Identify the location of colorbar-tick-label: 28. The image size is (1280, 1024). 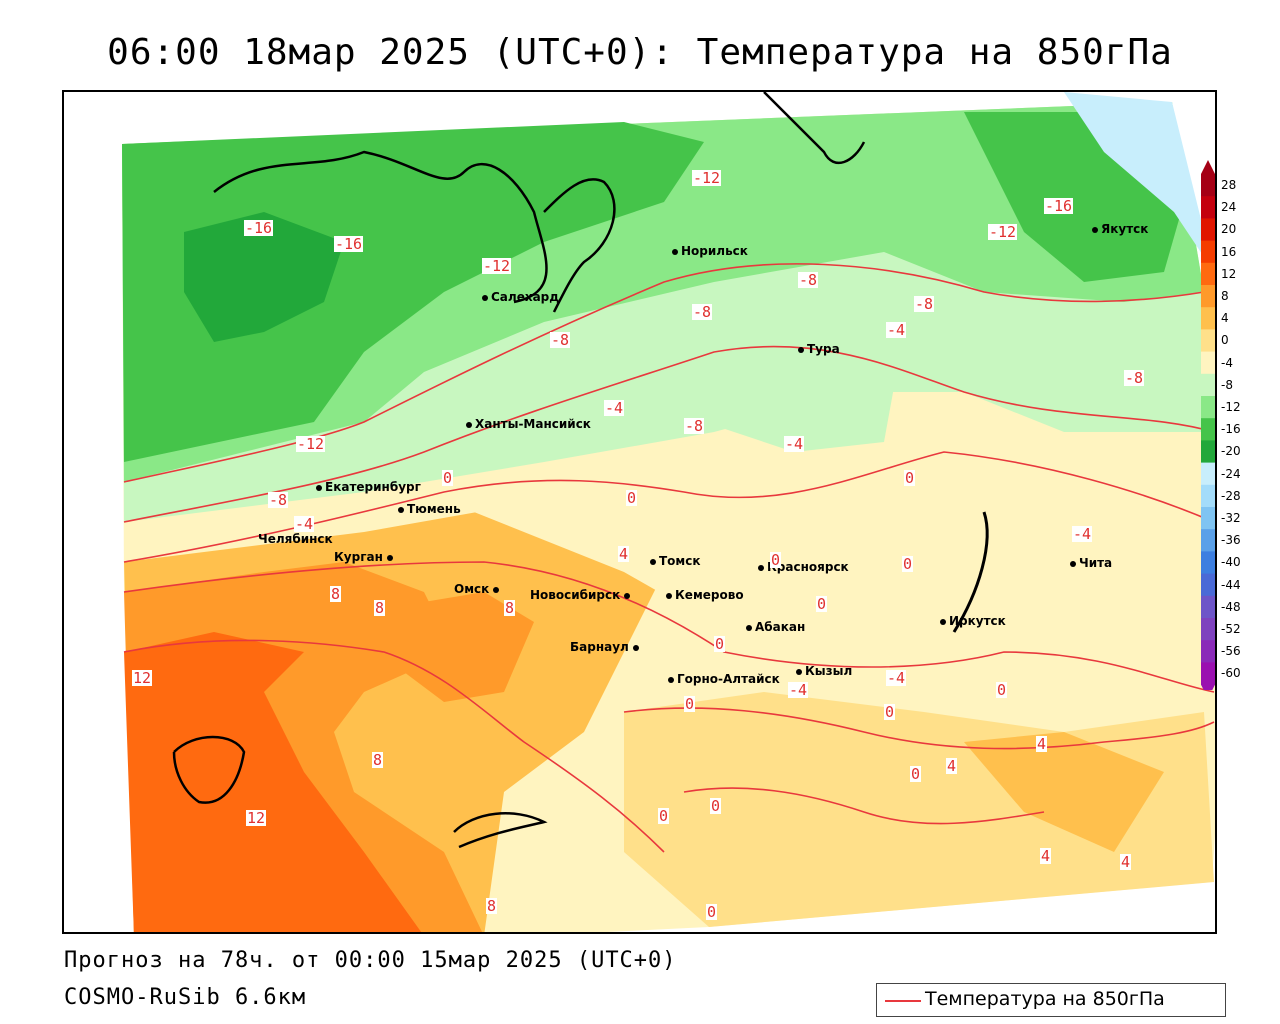
(1229, 185).